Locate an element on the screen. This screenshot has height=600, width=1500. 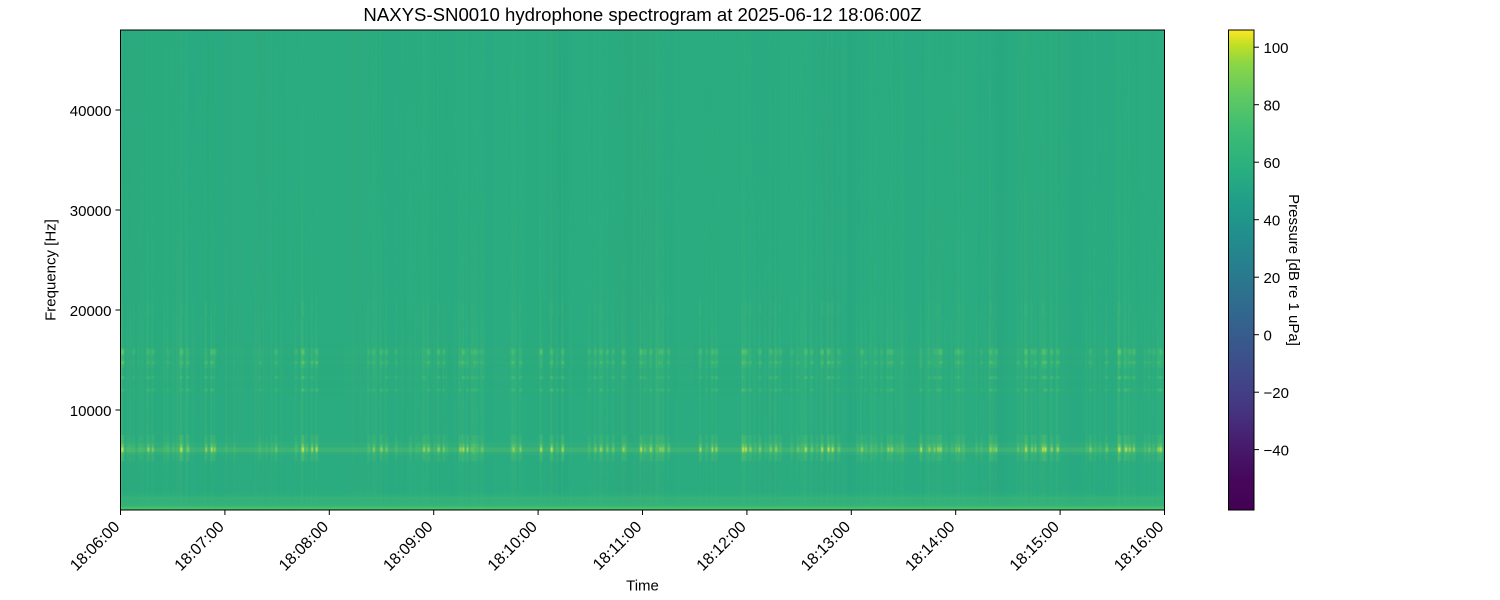
svg-text: 18:08:00 is located at coordinates (304, 546).